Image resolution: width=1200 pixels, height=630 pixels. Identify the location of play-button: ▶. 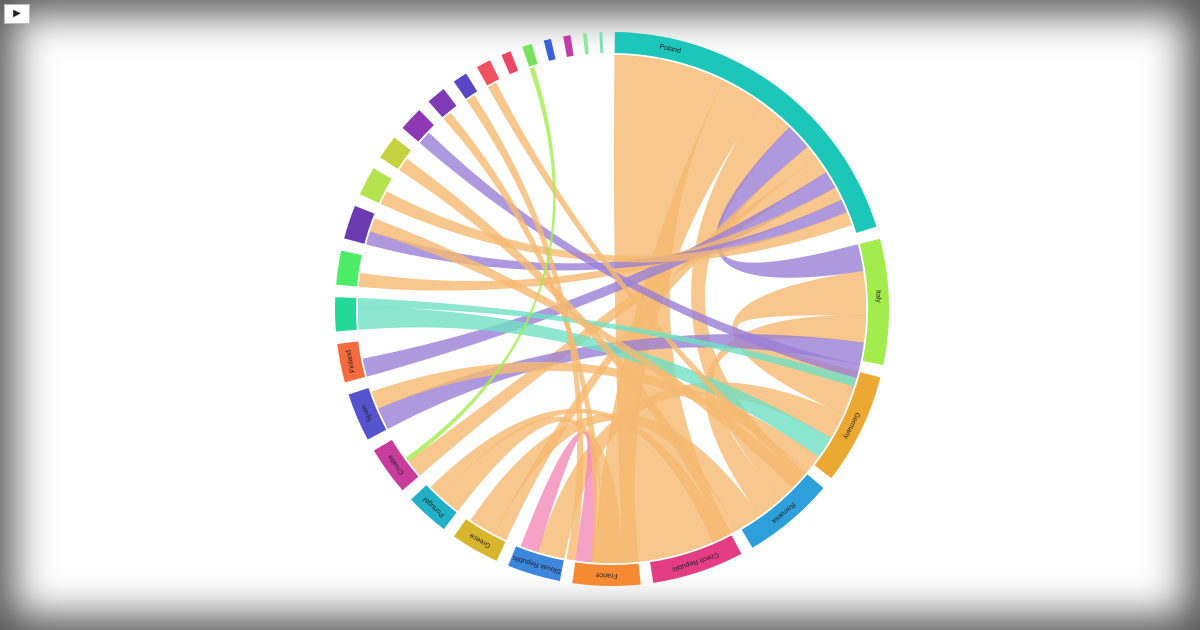
(17, 14).